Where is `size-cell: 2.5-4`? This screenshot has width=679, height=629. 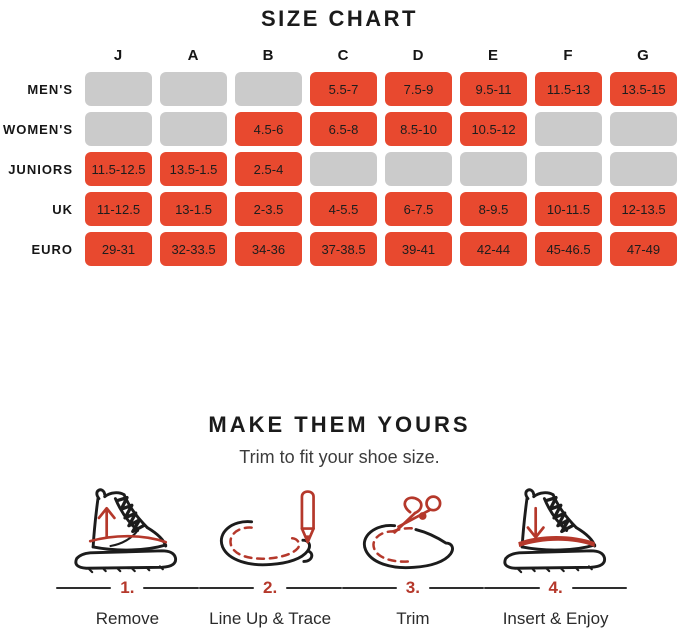
size-cell: 2.5-4 is located at coordinates (268, 169).